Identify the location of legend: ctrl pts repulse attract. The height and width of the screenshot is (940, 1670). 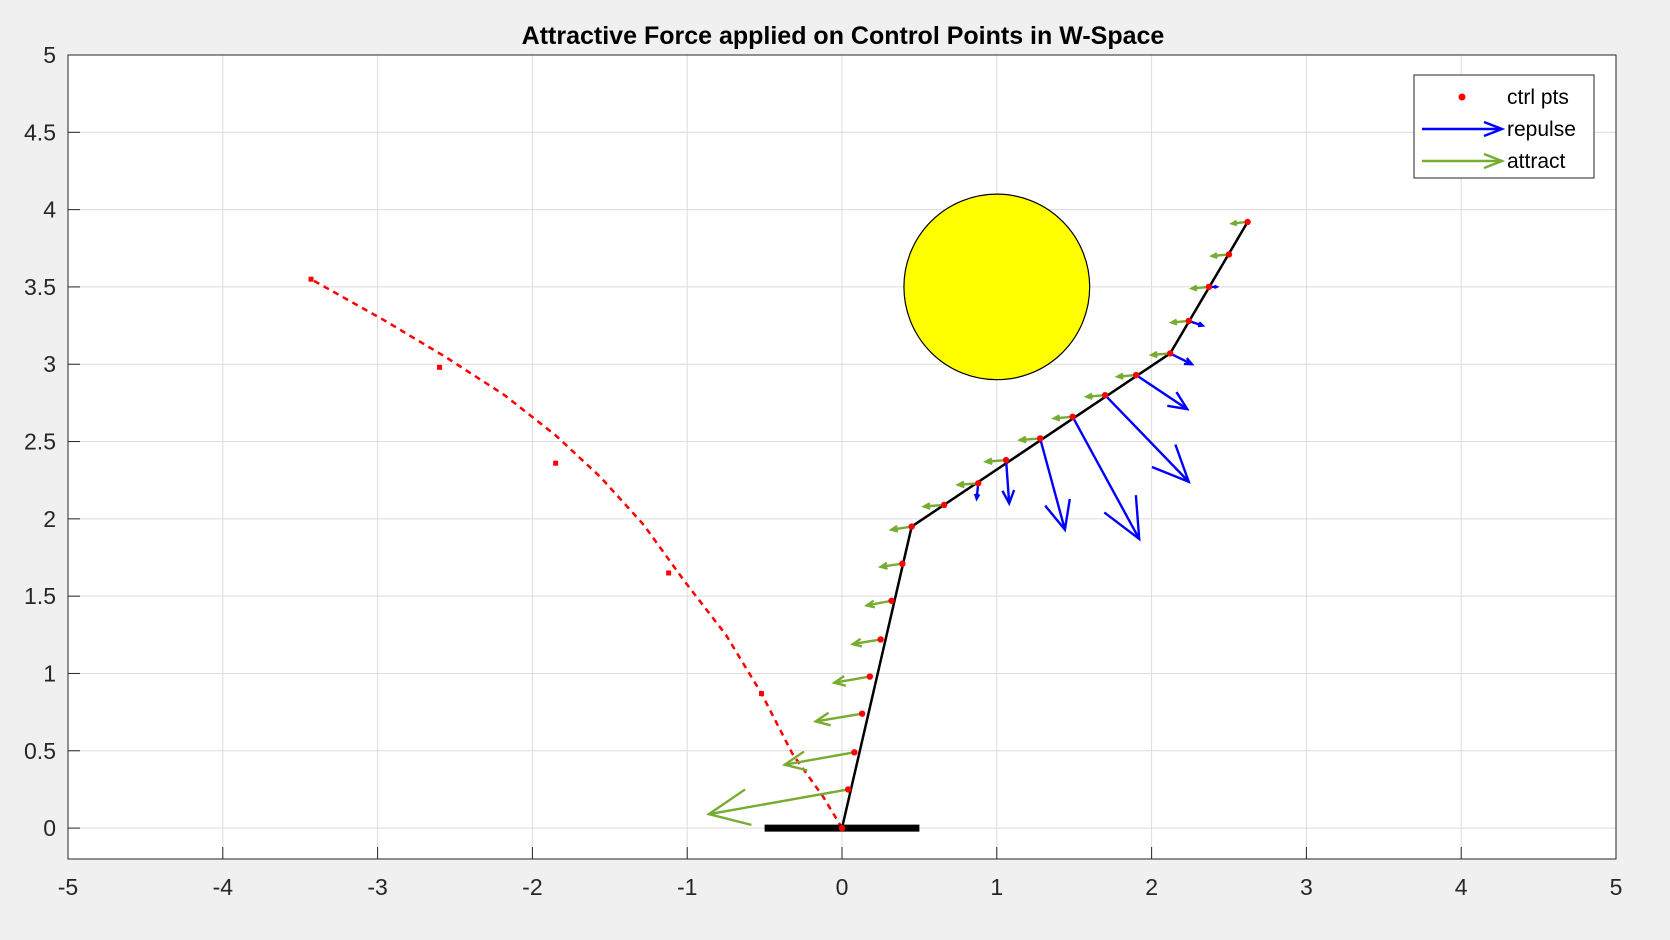
(1504, 126).